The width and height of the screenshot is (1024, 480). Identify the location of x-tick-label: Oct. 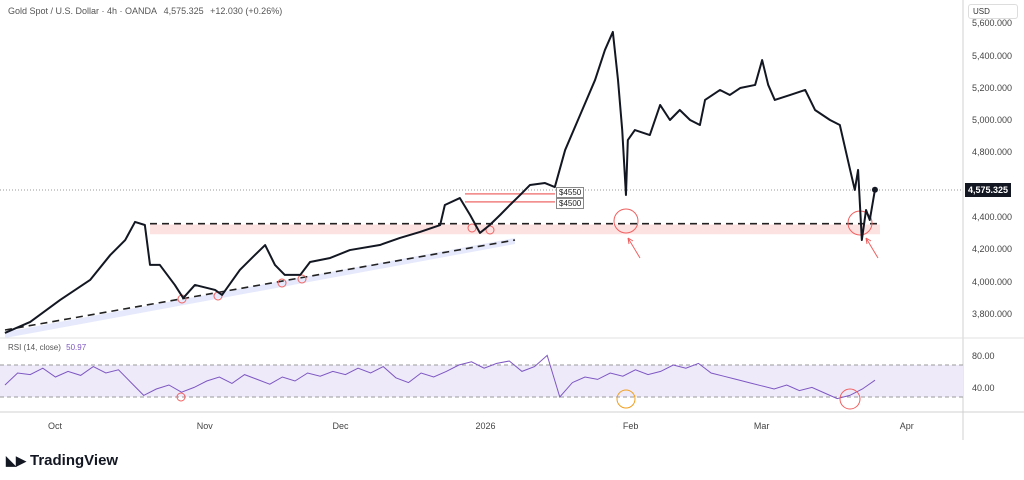
(55, 426).